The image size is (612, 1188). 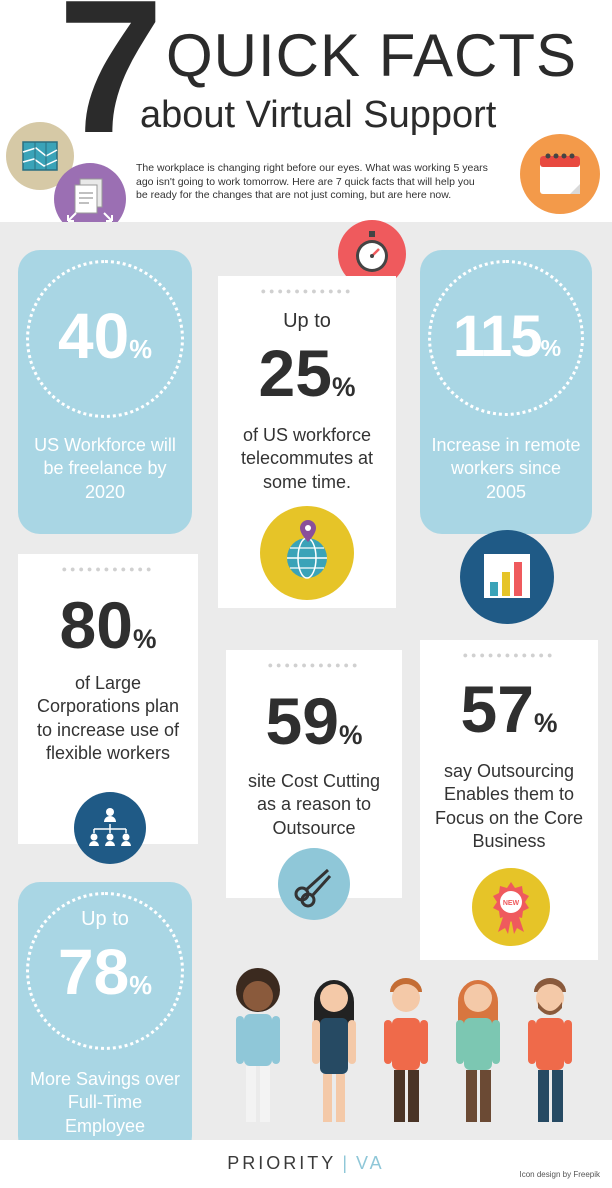 What do you see at coordinates (307, 373) in the screenshot?
I see `fact-value: 25%` at bounding box center [307, 373].